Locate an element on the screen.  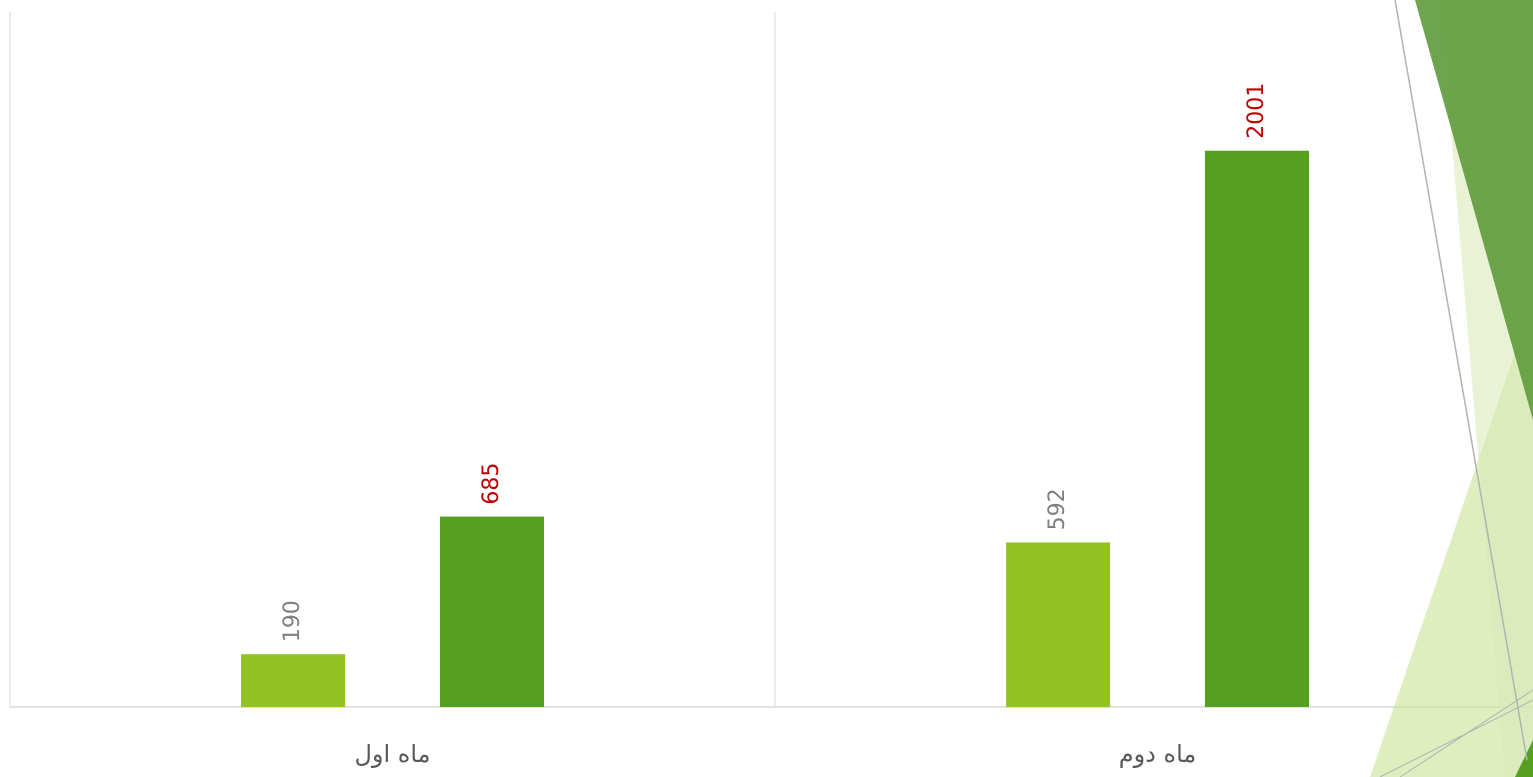
x-tick-label: ماه دوم is located at coordinates (1158, 754).